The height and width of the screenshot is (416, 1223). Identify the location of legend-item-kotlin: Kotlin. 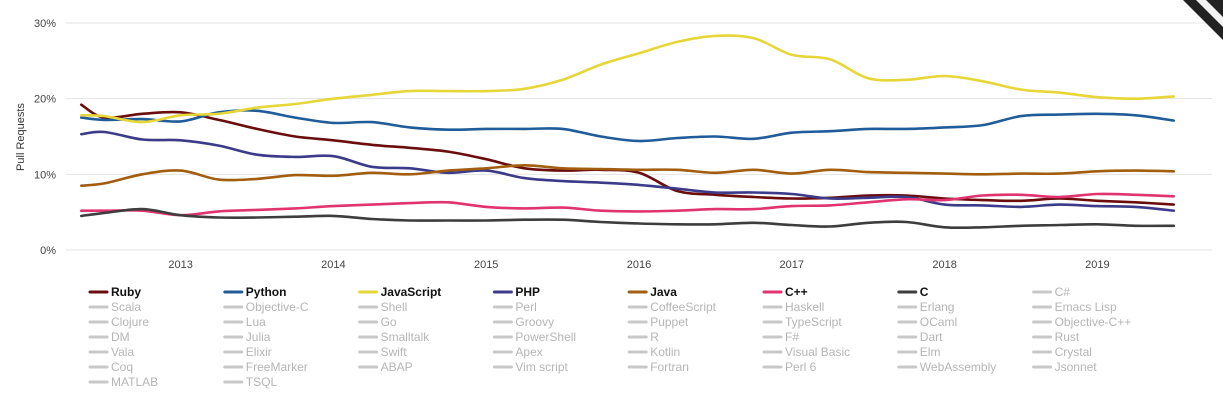
(653, 352).